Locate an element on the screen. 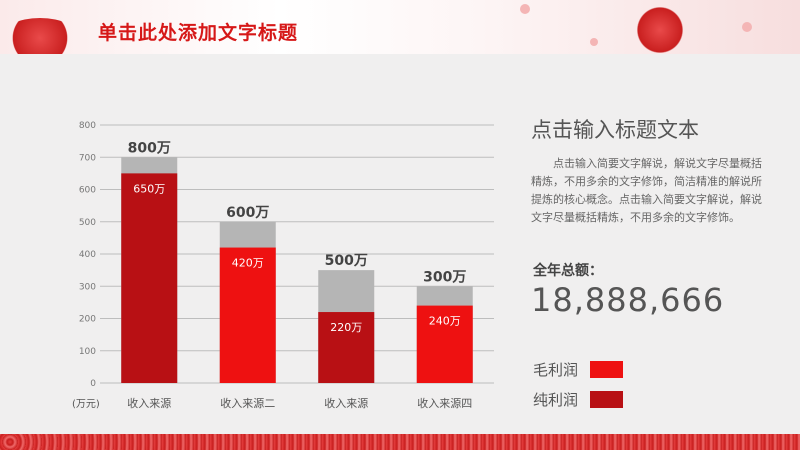  y-tick-label: 300 is located at coordinates (87, 287).